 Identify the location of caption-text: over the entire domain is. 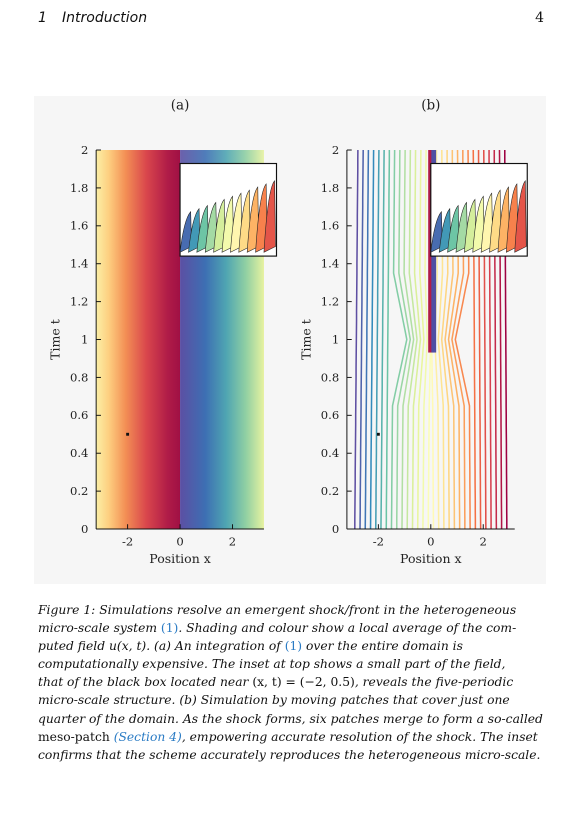
(382, 646).